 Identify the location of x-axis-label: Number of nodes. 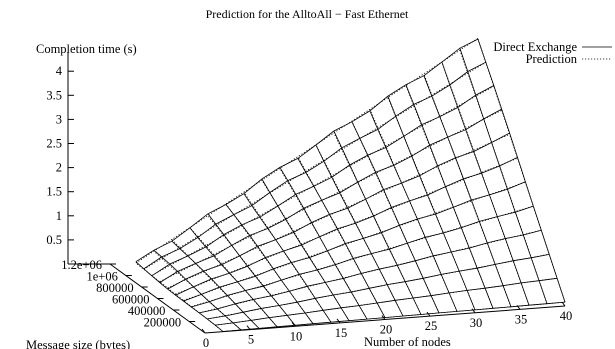
(407, 342).